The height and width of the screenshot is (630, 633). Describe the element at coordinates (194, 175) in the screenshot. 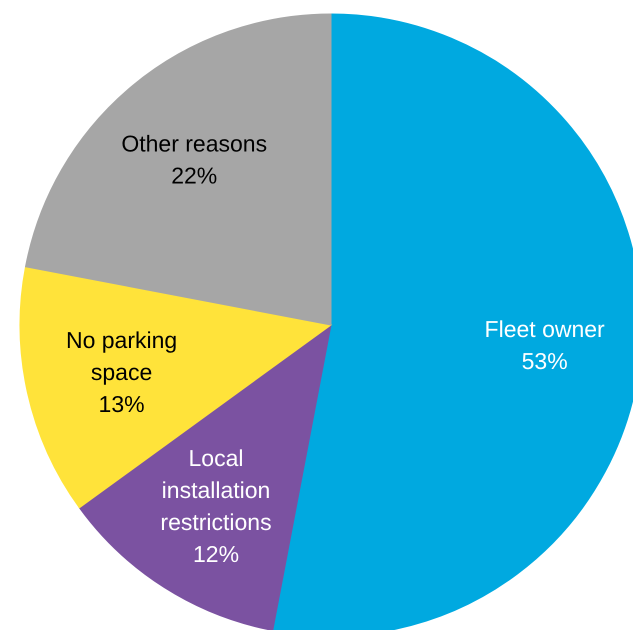

I see `data-label: 22%` at that location.